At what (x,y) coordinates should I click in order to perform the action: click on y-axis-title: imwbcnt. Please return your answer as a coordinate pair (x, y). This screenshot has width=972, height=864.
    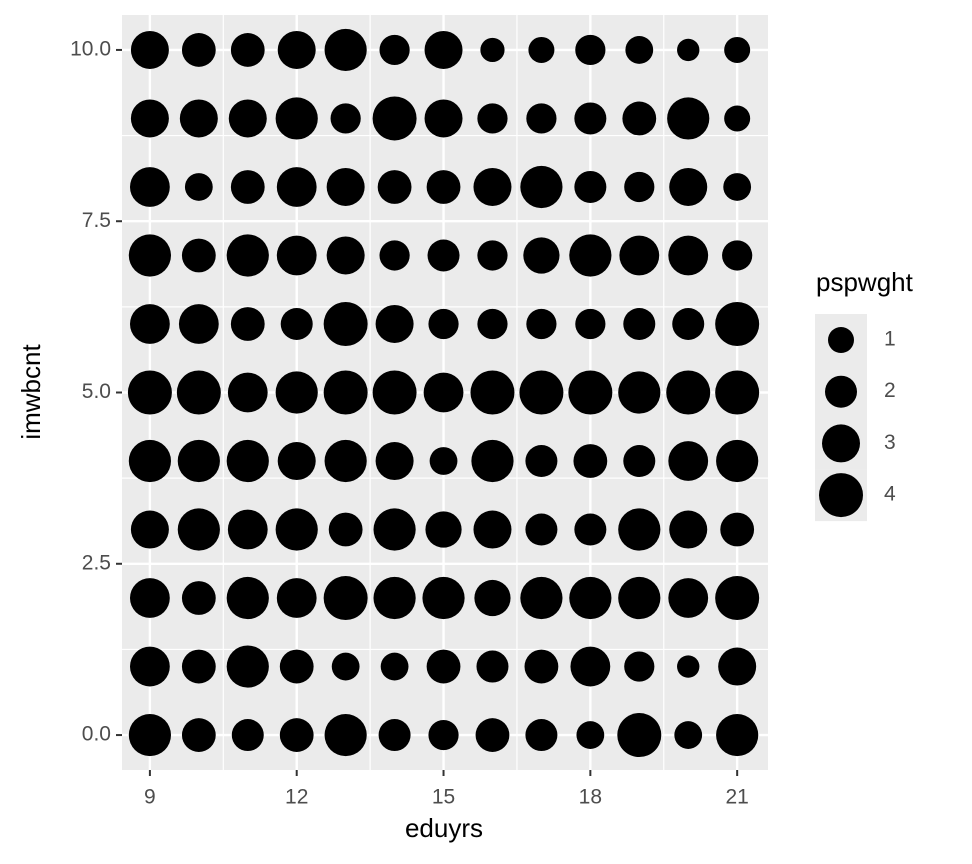
    Looking at the image, I should click on (31, 392).